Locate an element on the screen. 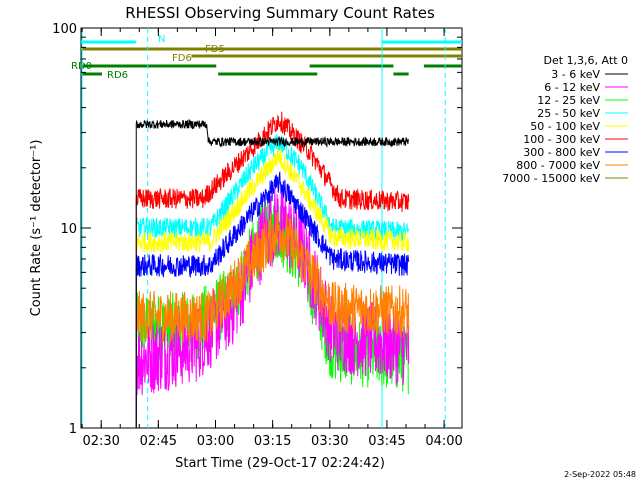 The height and width of the screenshot is (480, 640). x-tick-label: 02:30 is located at coordinates (100, 441).